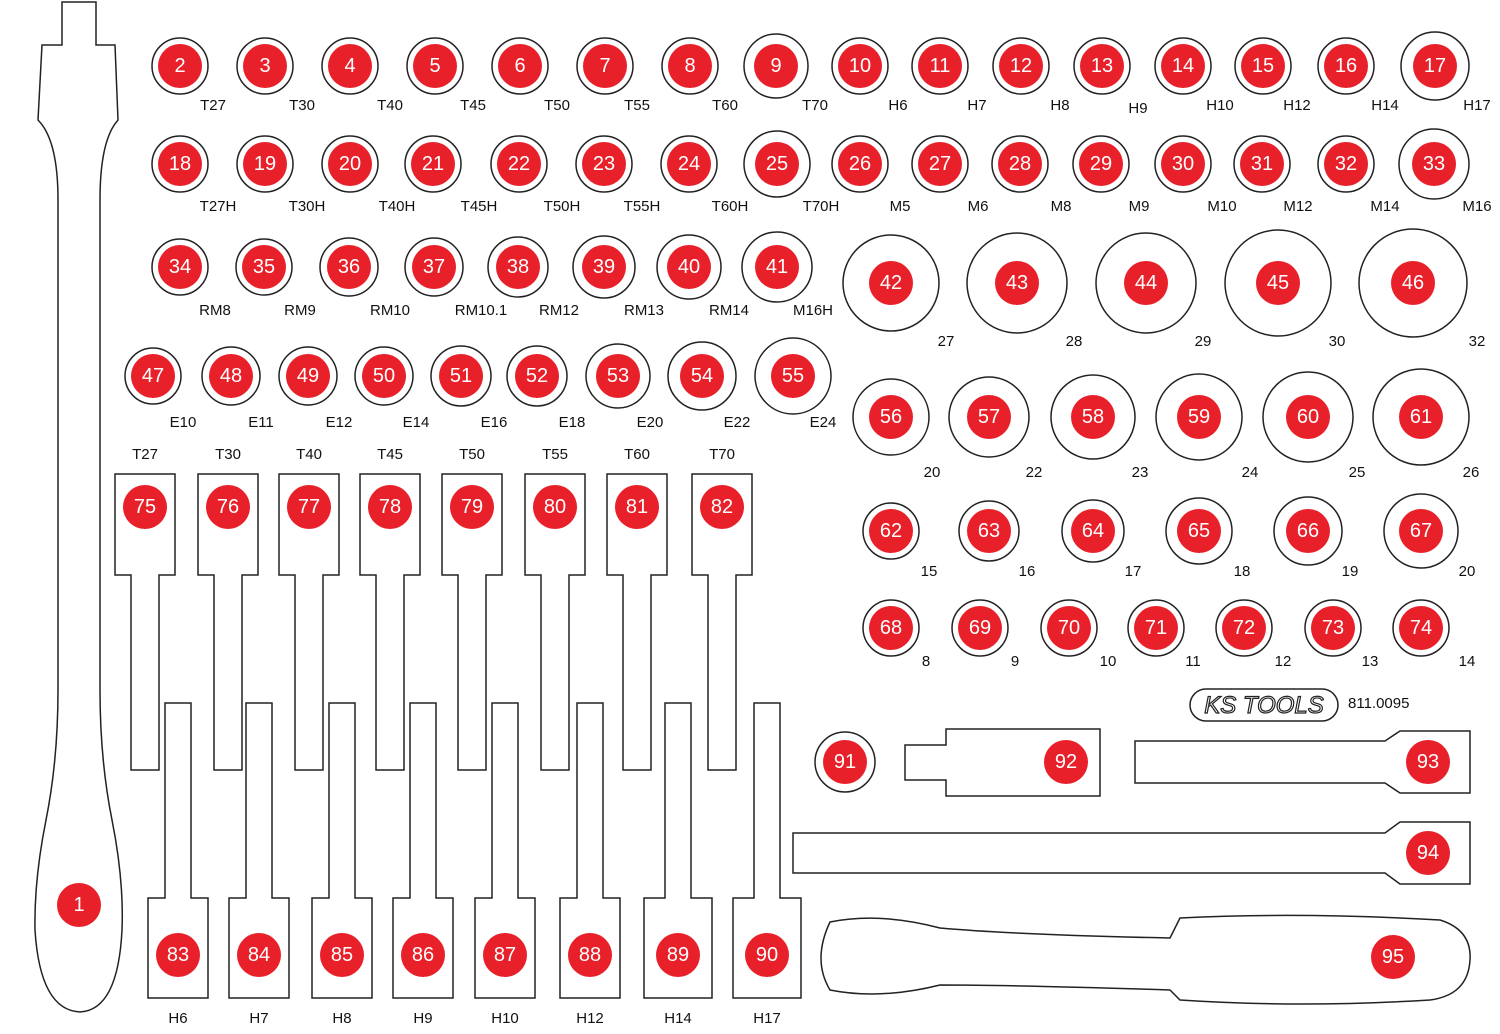  I want to click on bit-slot-75: 75 T27, so click(145, 608).